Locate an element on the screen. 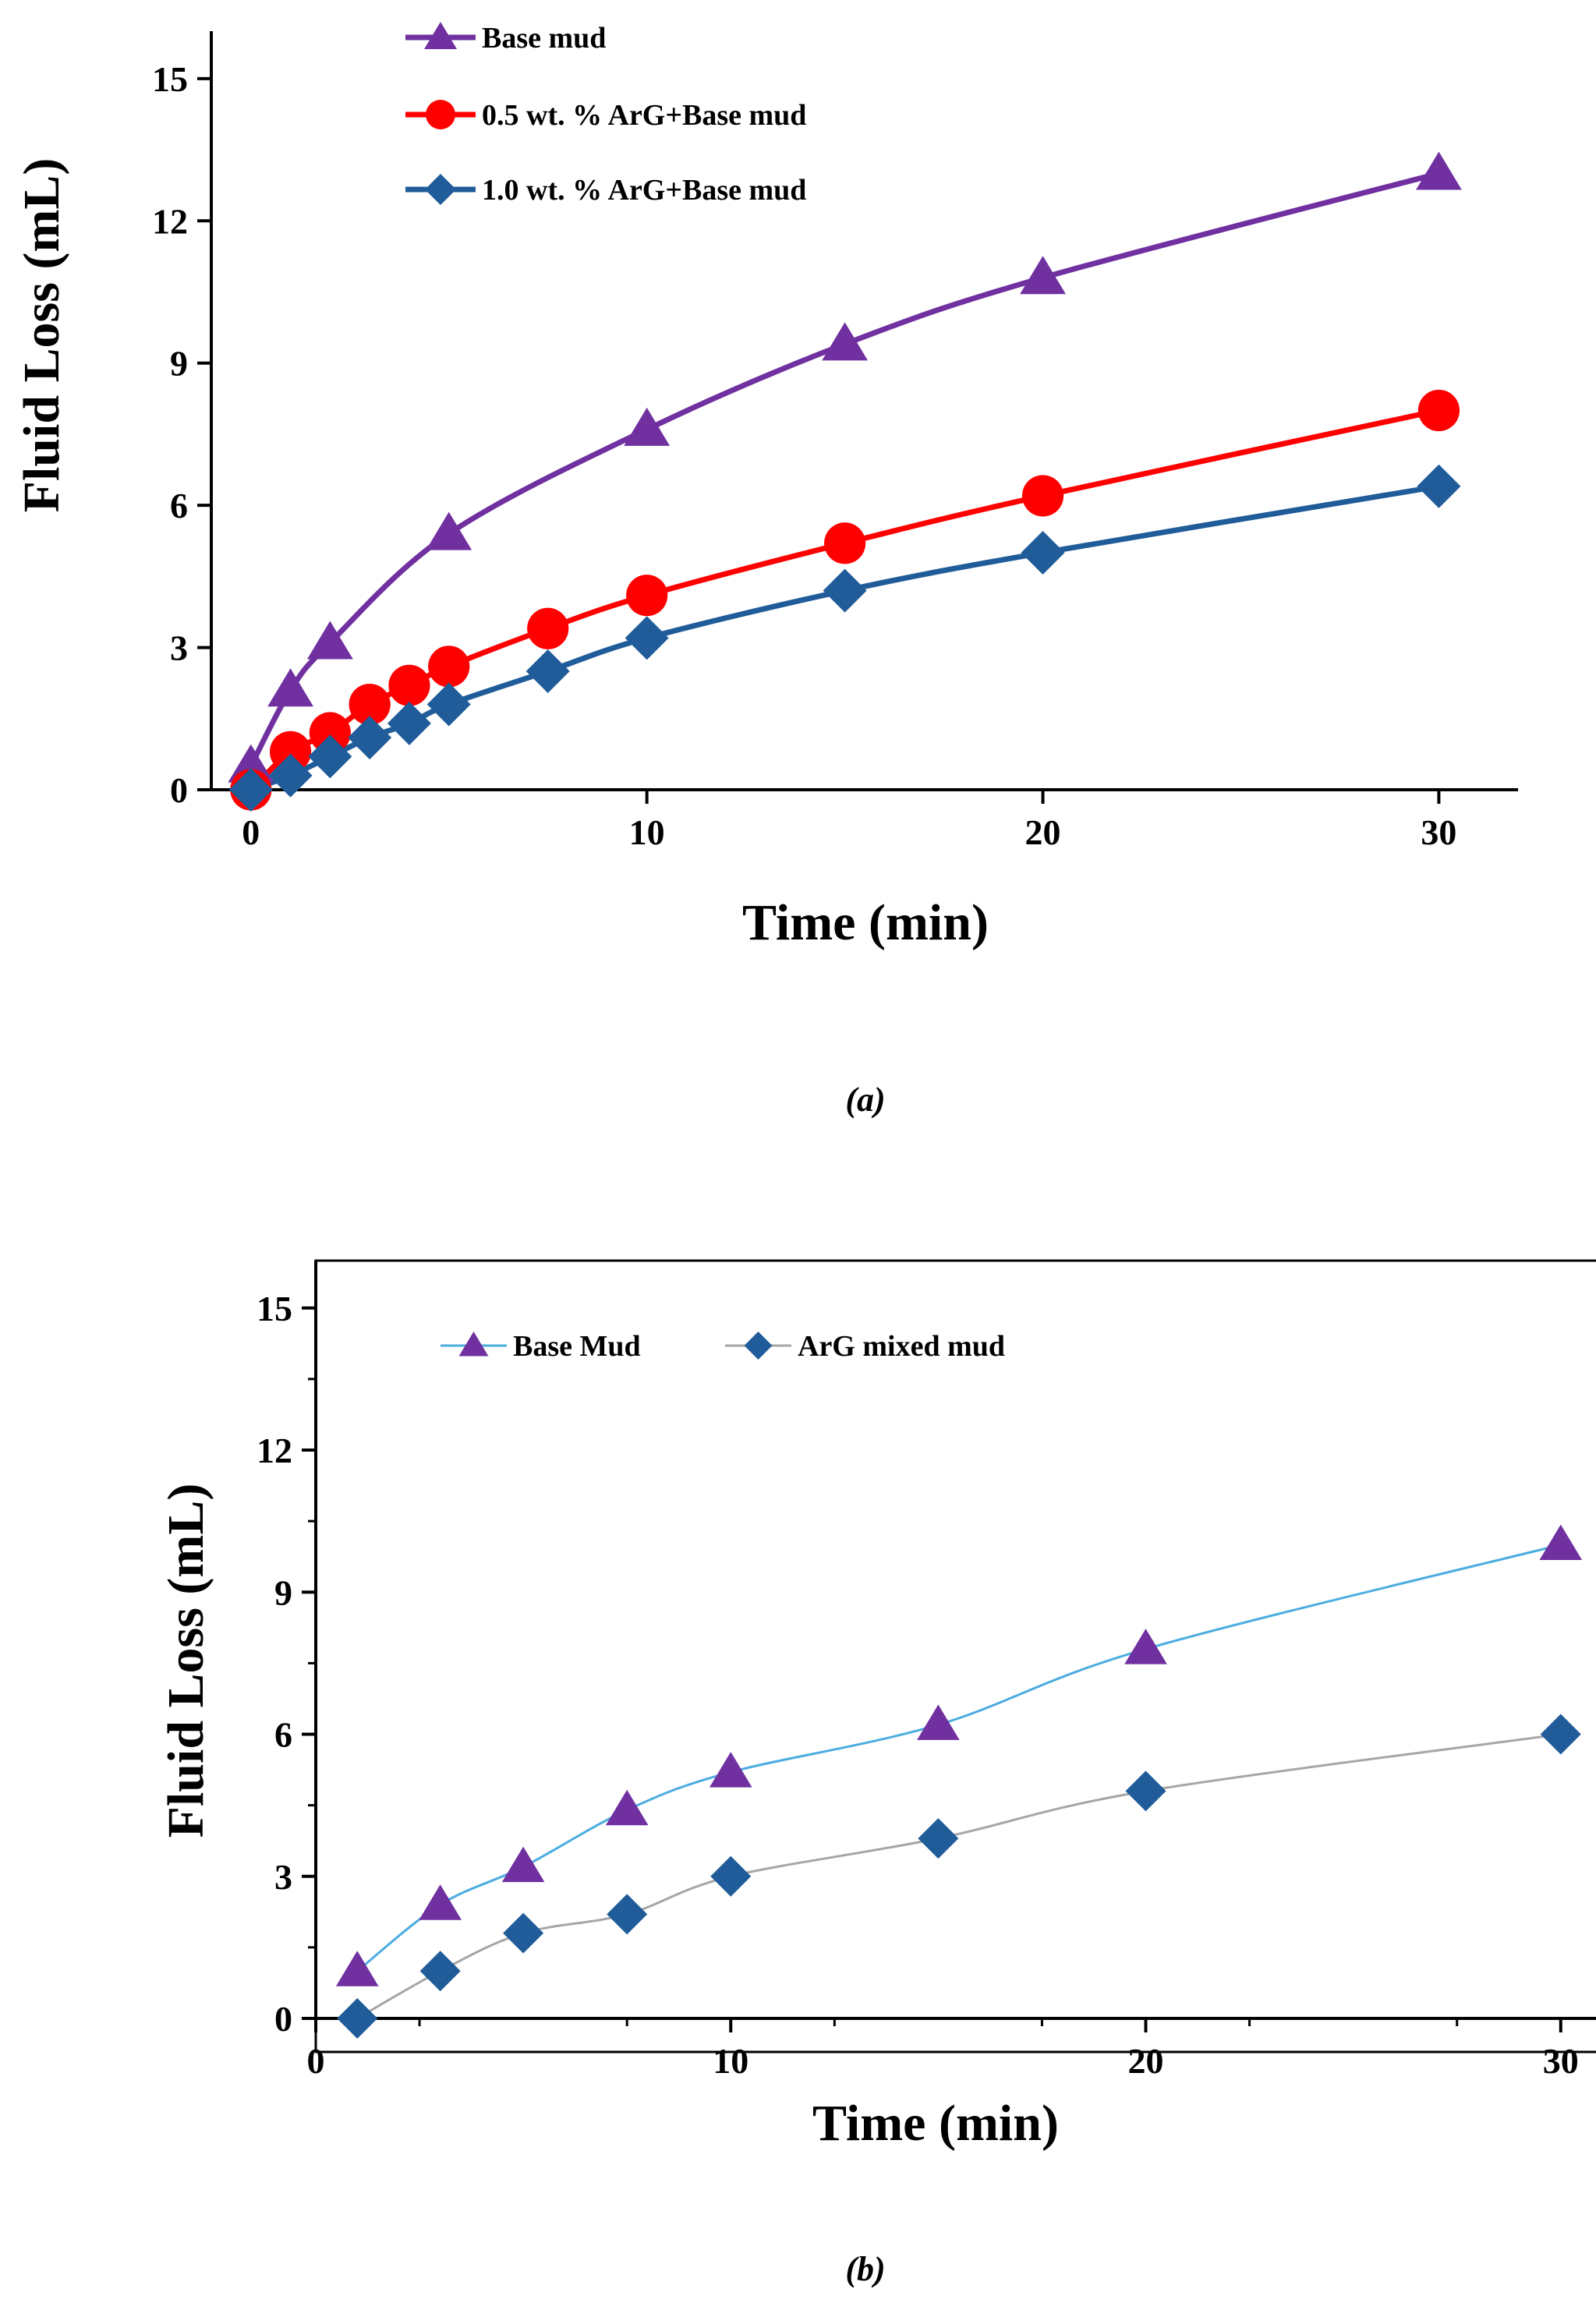 This screenshot has height=2317, width=1596. legend-entry-label: ArG mixed mud is located at coordinates (901, 1346).